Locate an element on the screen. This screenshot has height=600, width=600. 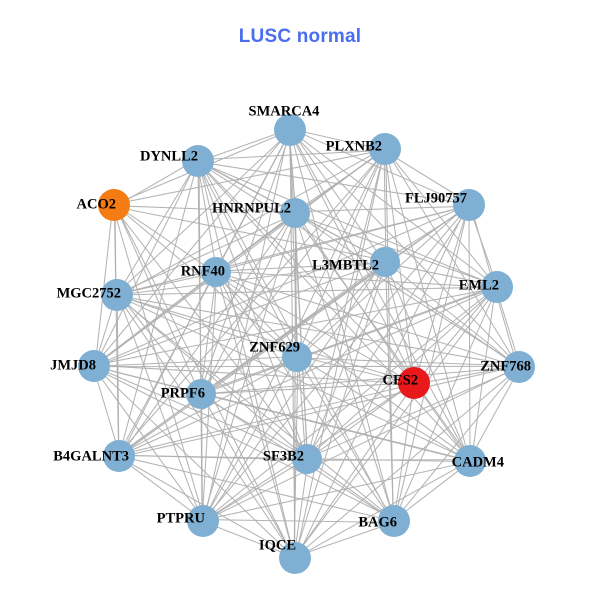
network-node-bag6 is located at coordinates (394, 521).